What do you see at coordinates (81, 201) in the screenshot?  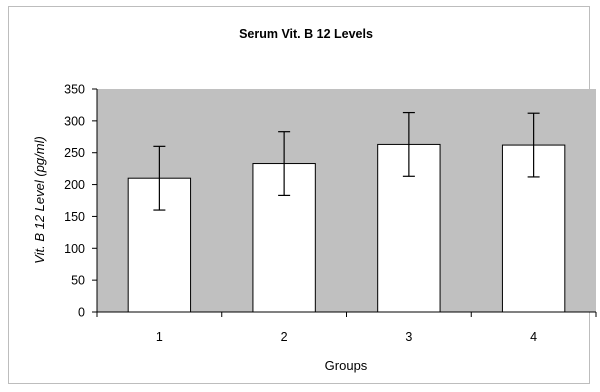 I see `y-axis: 0 50 100 150 200 250 300 350` at bounding box center [81, 201].